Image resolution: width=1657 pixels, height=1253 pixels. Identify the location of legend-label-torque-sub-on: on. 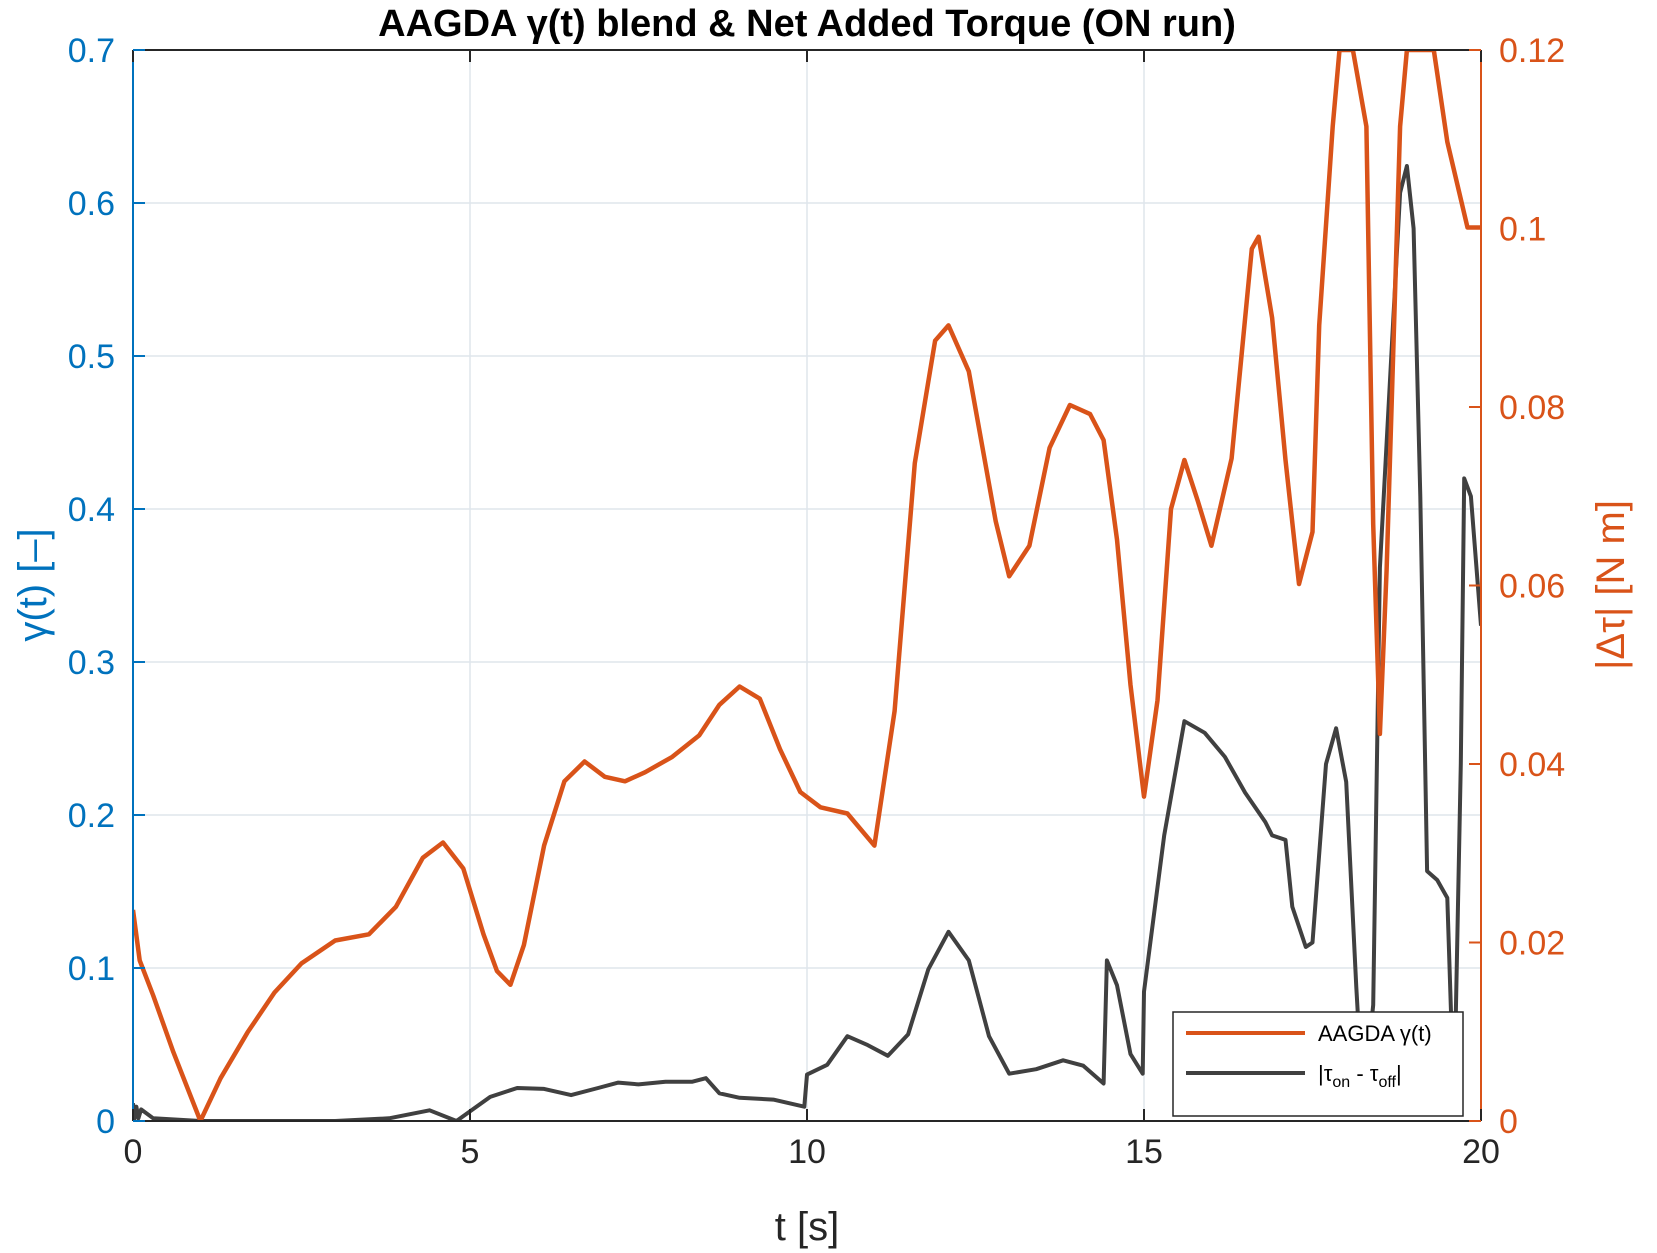
(1341, 1082).